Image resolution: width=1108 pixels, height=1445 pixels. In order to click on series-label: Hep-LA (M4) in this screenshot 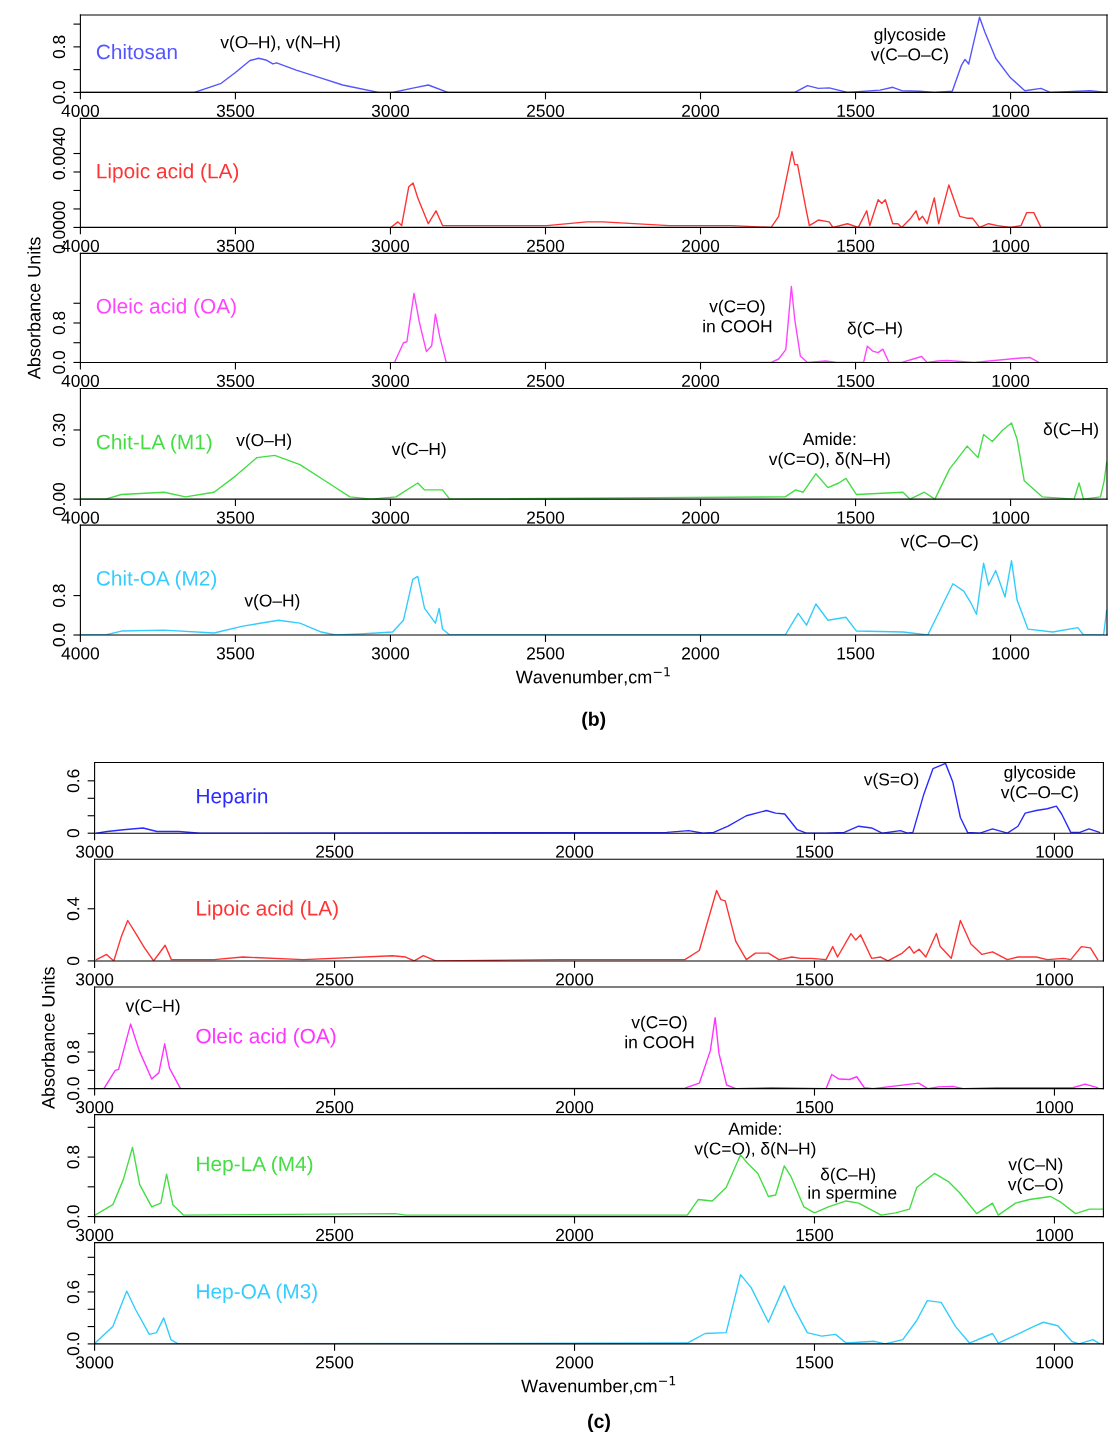, I will do `click(255, 1165)`.